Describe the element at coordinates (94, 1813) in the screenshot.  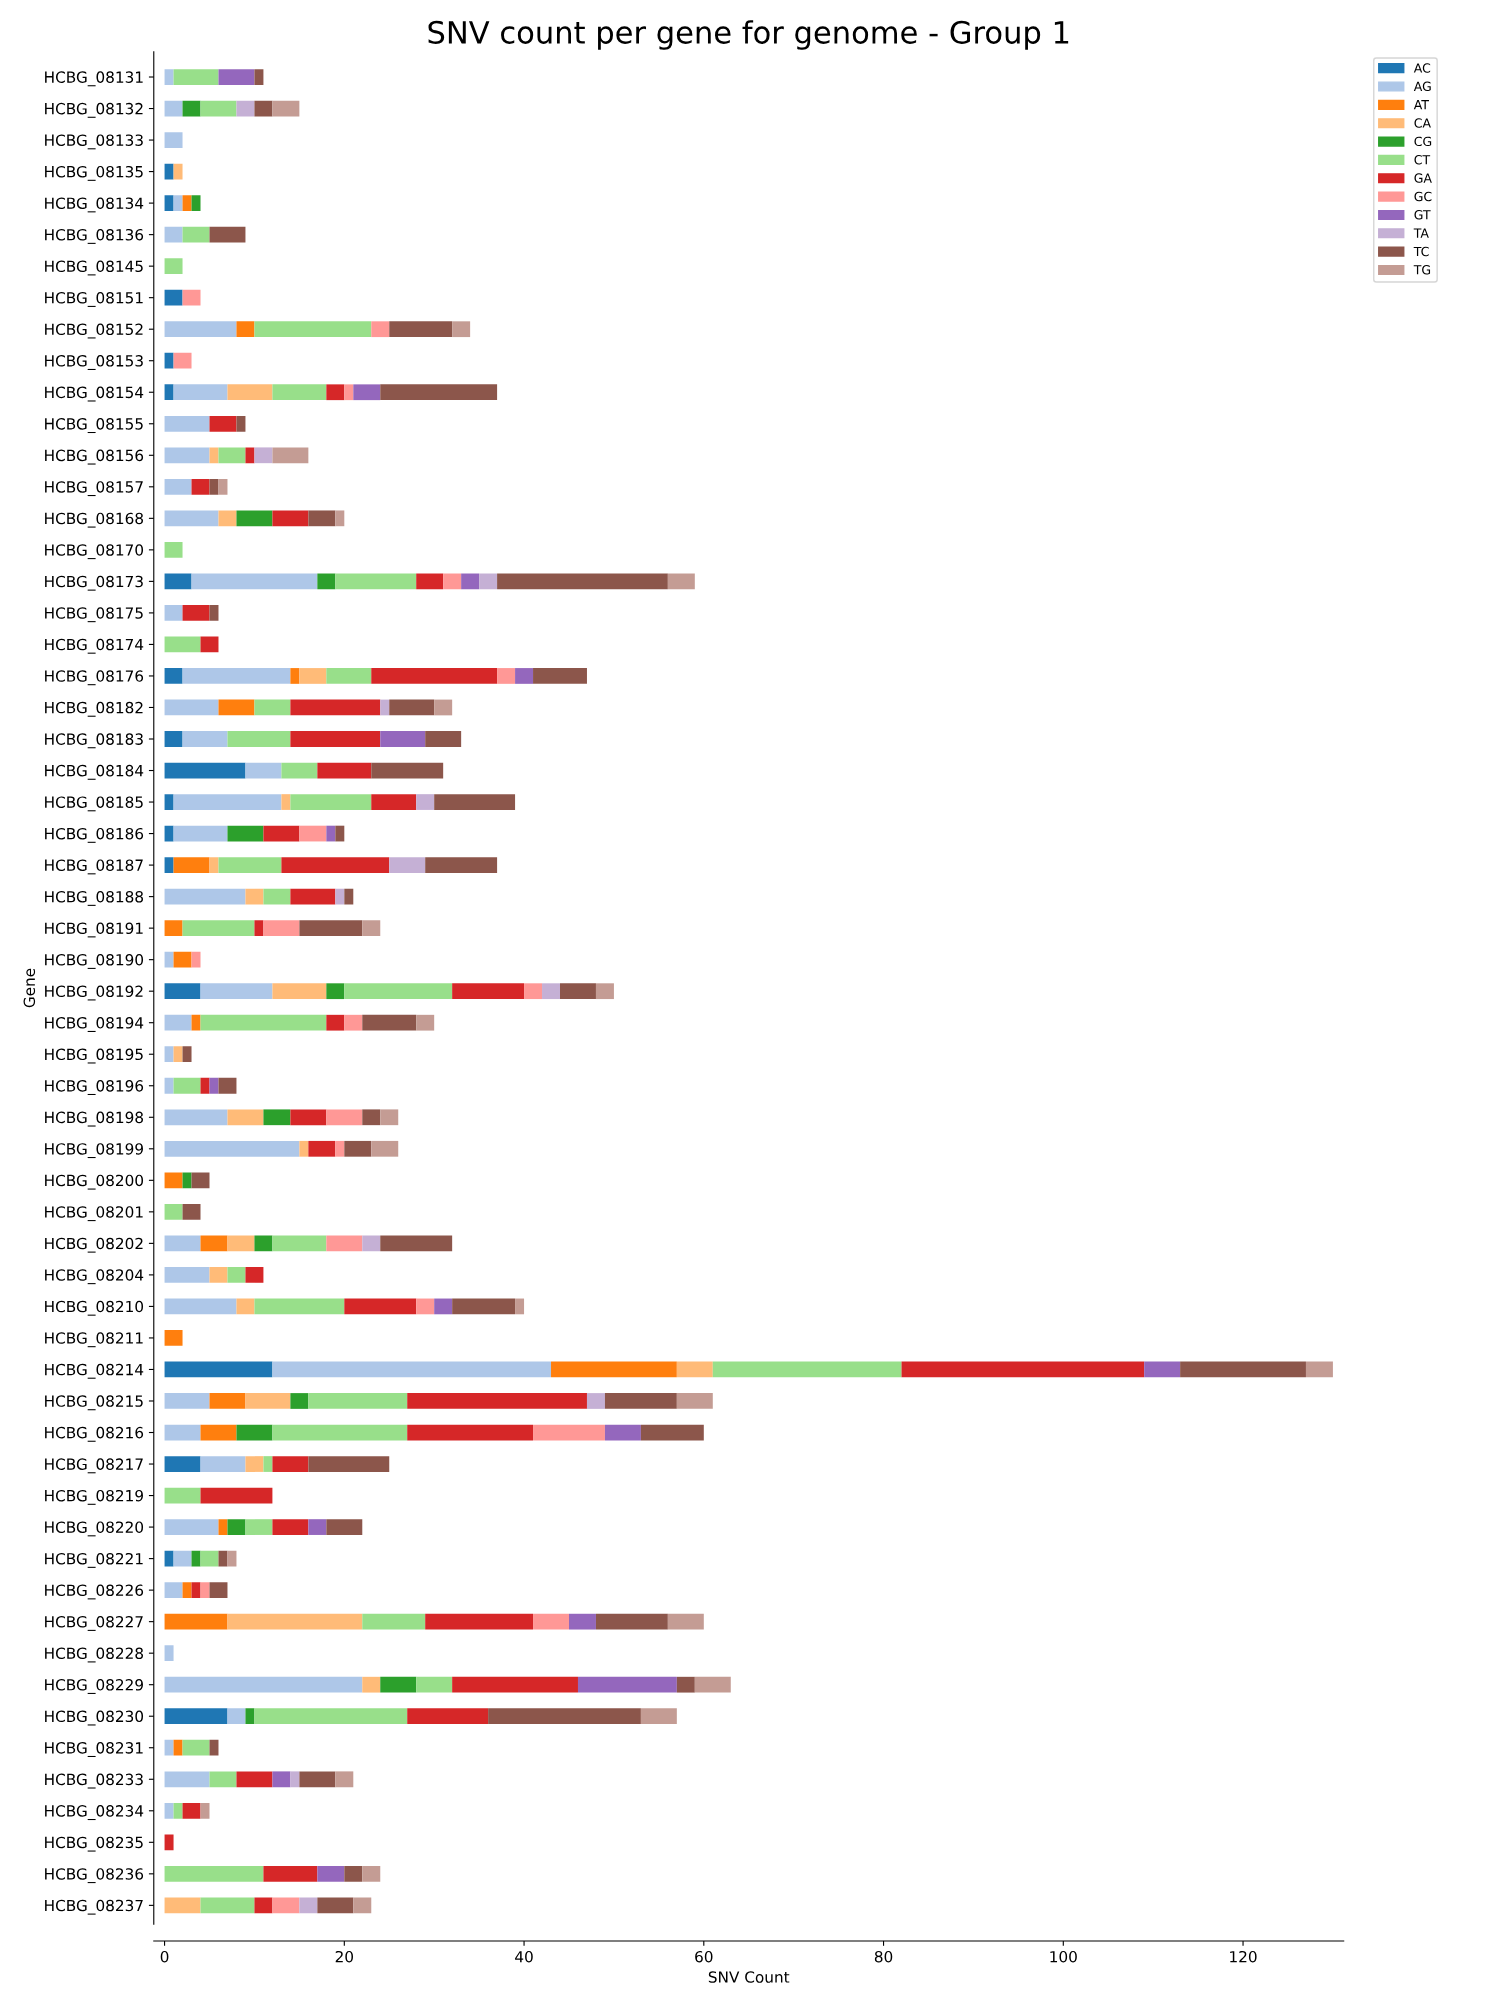
I see `y-tick-label: HCBG_08234` at that location.